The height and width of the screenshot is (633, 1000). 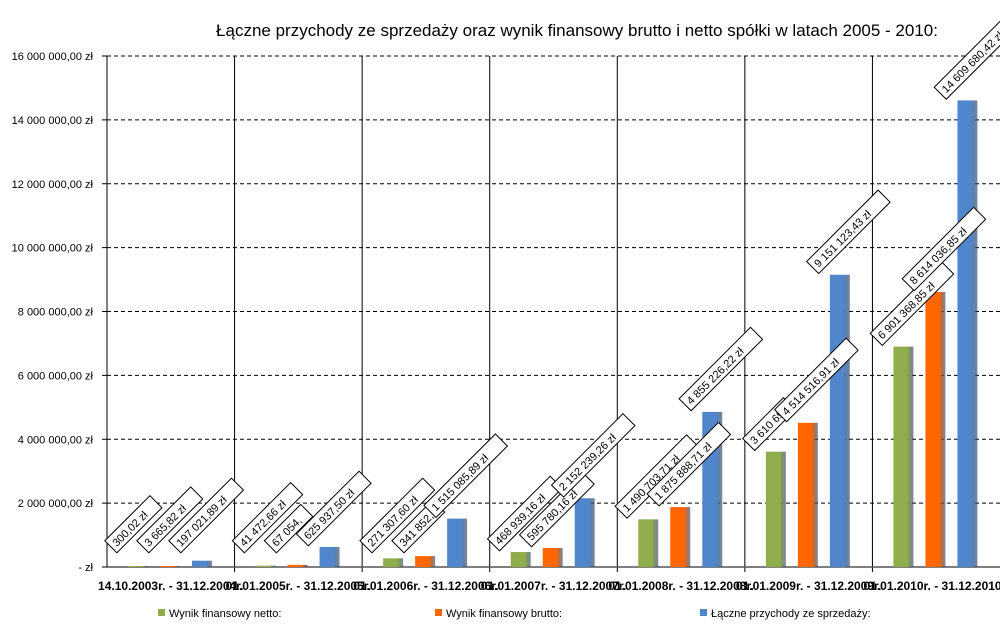 What do you see at coordinates (680, 586) in the screenshot?
I see `category-label: 01.01.2008r. - 31.12.2008r.` at bounding box center [680, 586].